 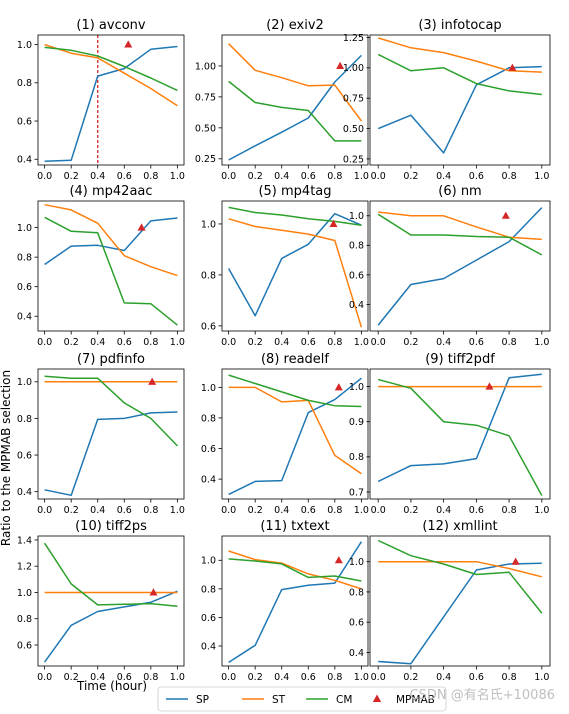 What do you see at coordinates (24, 567) in the screenshot?
I see `y-tick-label: 1.2` at bounding box center [24, 567].